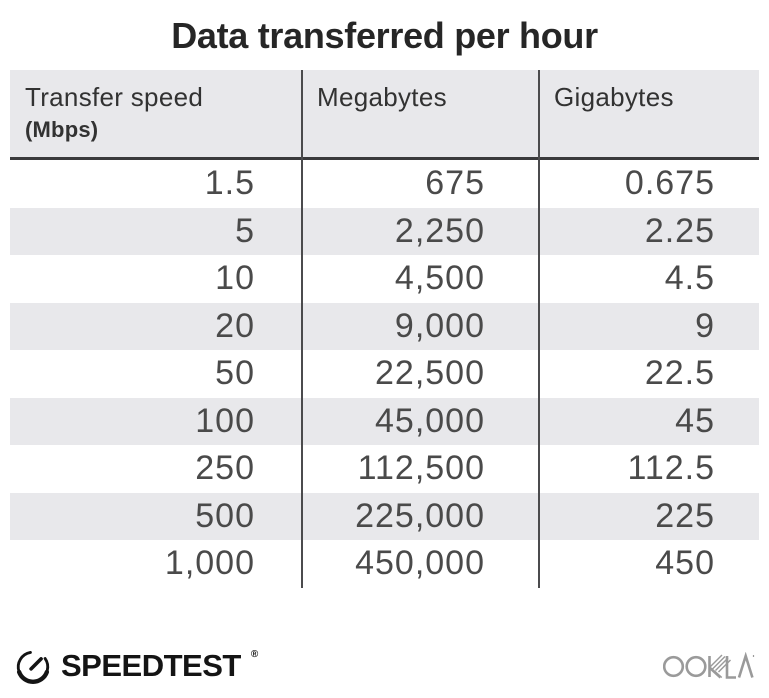 This screenshot has width=769, height=698. What do you see at coordinates (421, 468) in the screenshot?
I see `cell-megabytes: 112,500` at bounding box center [421, 468].